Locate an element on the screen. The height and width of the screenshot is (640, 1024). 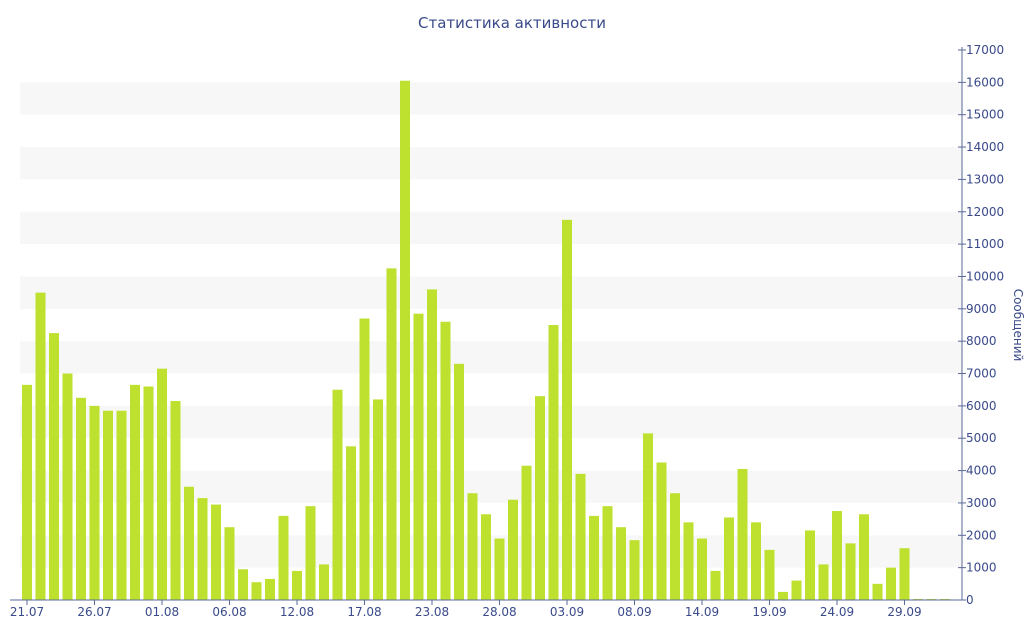
y-tick-label: 1000 is located at coordinates (981, 568).